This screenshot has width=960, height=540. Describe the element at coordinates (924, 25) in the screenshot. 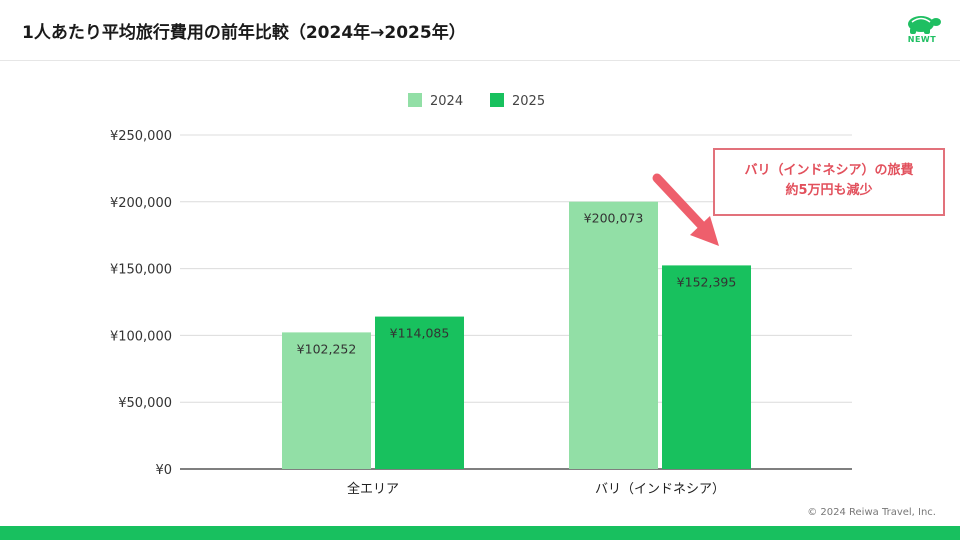

I see `turtle-icon` at that location.